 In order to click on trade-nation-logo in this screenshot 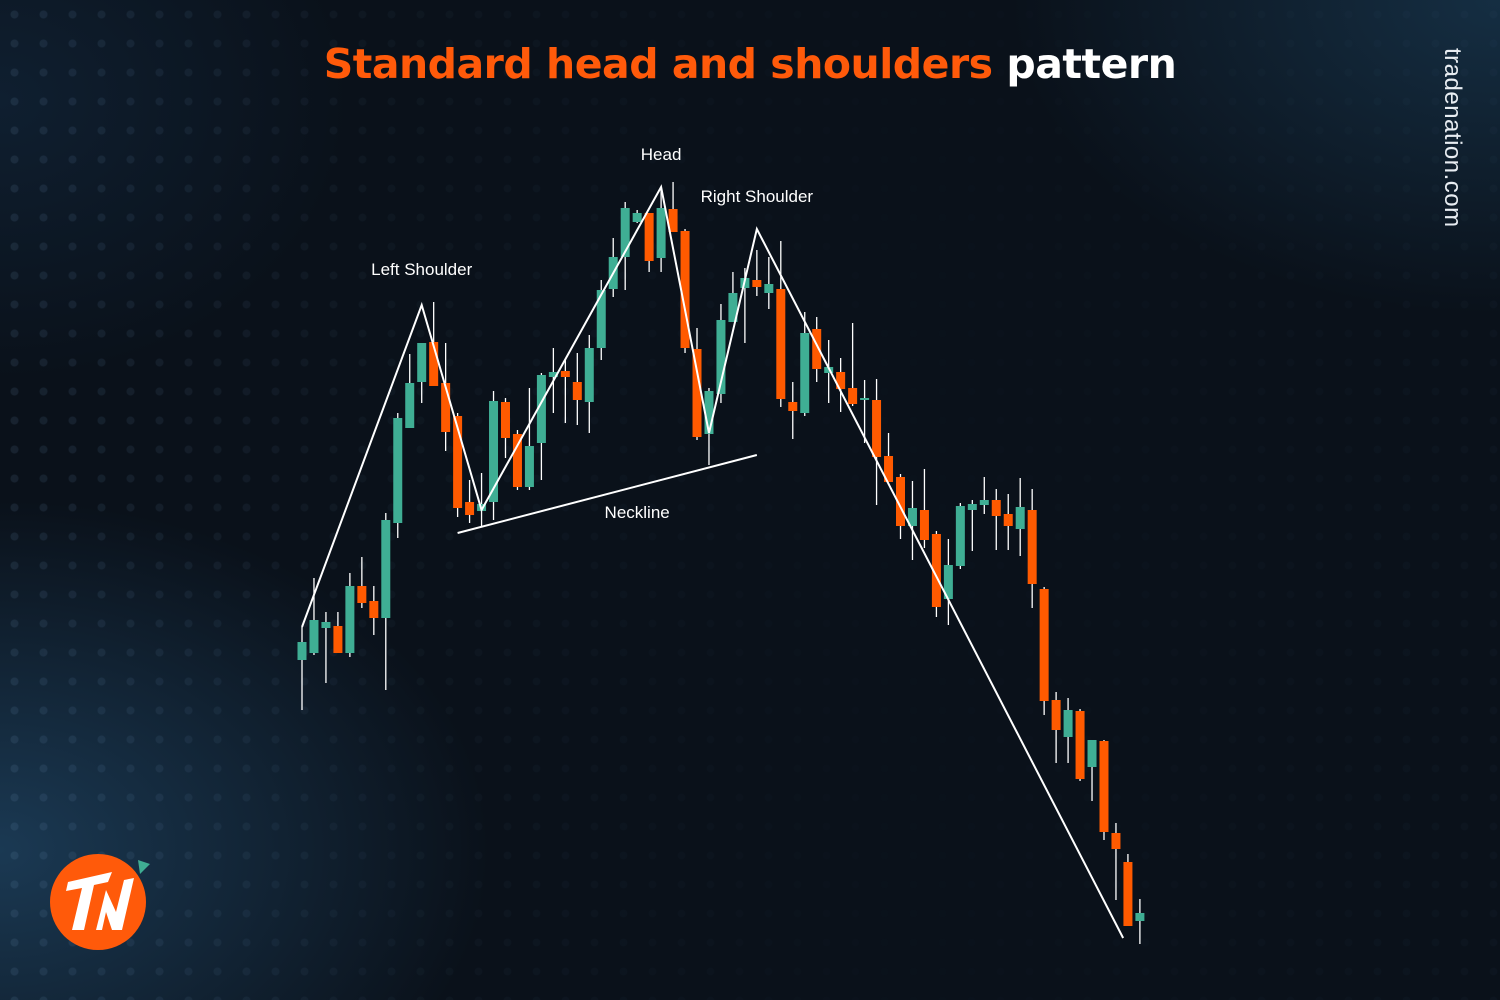, I will do `click(100, 902)`.